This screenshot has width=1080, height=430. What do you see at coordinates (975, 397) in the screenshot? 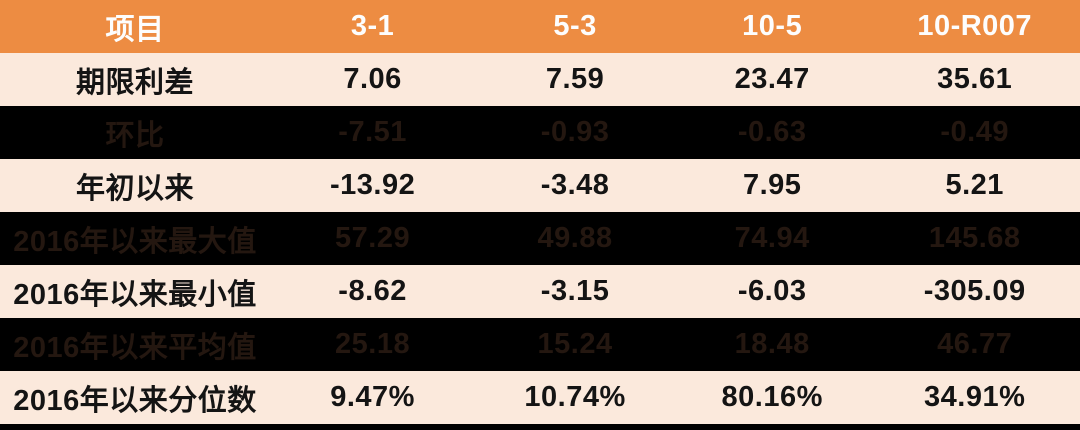
I see `value-cell: 34.91%` at bounding box center [975, 397].